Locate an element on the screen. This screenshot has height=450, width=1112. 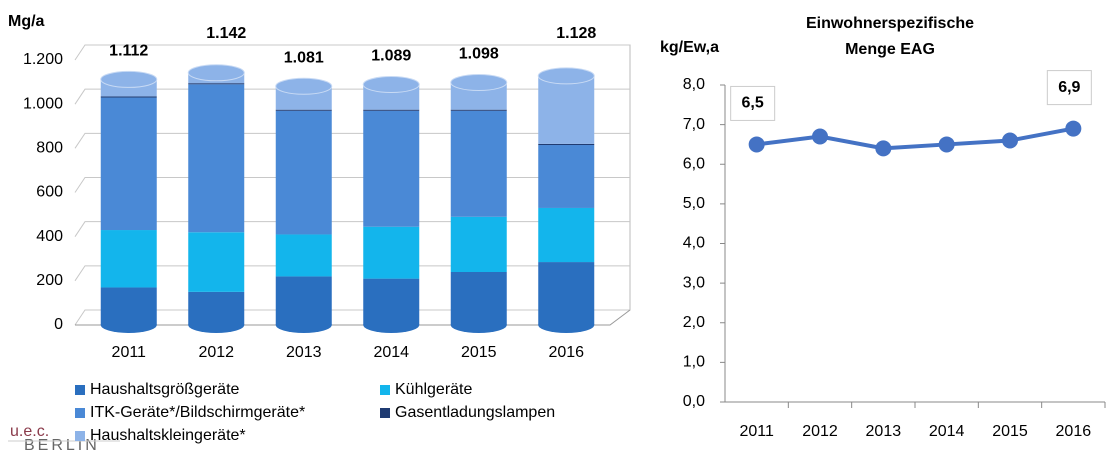
y-tick-label: 8,0 is located at coordinates (694, 84).